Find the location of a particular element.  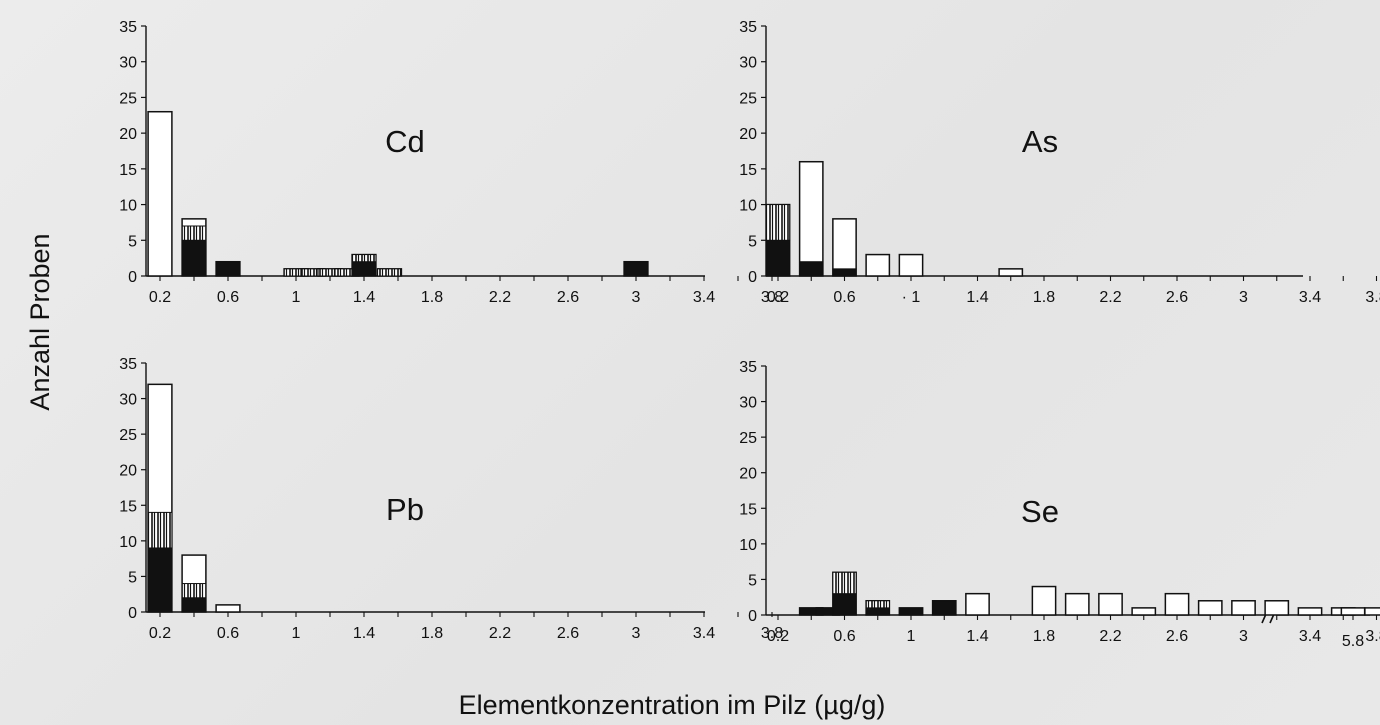

x-axis-title: Elementkonzentration im Pilz (µg/g) is located at coordinates (672, 705).